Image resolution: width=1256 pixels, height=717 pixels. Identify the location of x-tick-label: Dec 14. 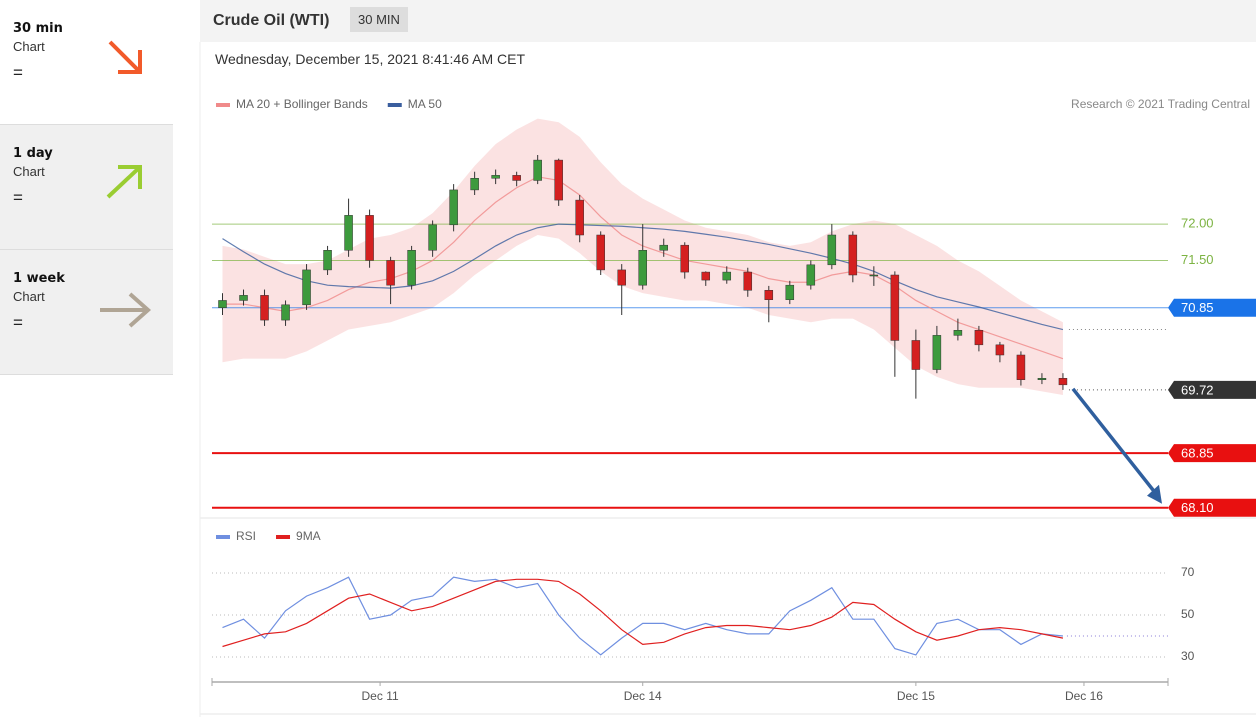
(643, 696).